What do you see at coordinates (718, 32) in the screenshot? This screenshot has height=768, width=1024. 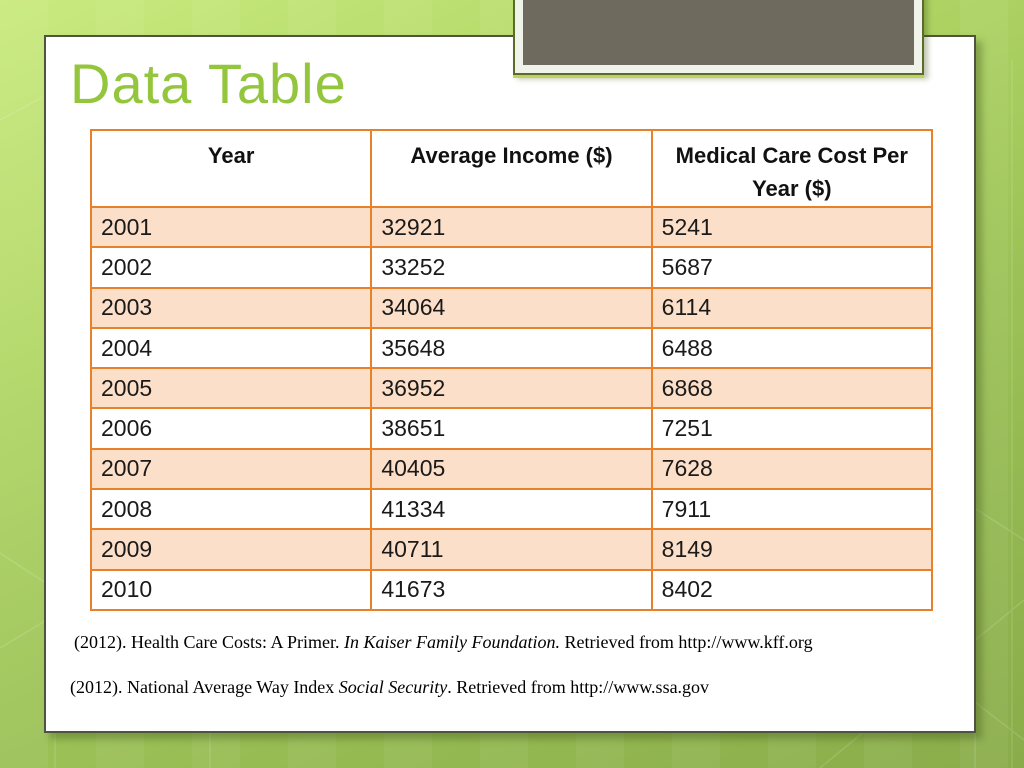 I see `photo-placeholder-image` at bounding box center [718, 32].